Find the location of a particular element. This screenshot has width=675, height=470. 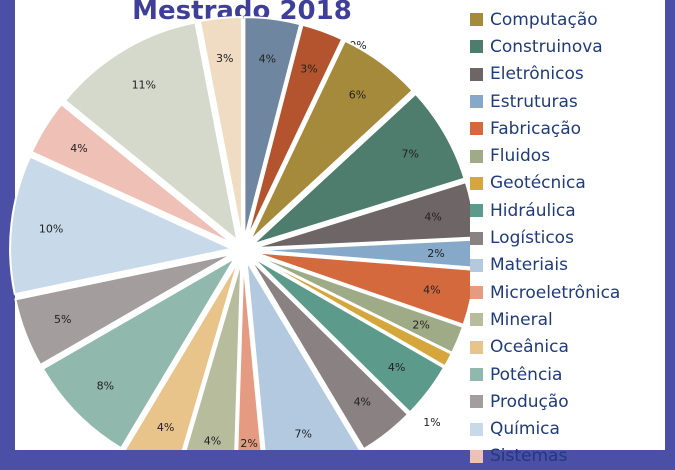

legend-label: Química is located at coordinates (525, 429).